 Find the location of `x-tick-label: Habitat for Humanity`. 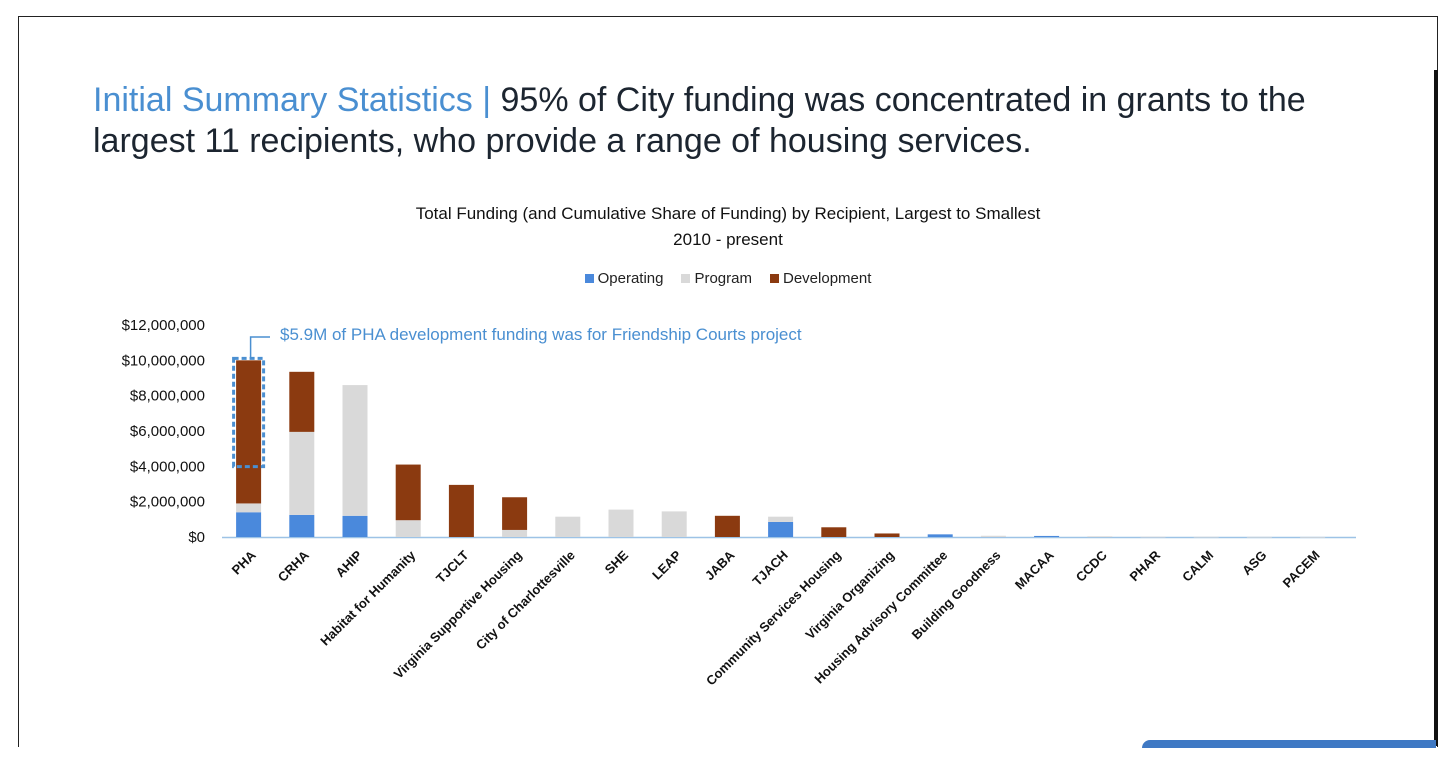

x-tick-label: Habitat for Humanity is located at coordinates (368, 598).